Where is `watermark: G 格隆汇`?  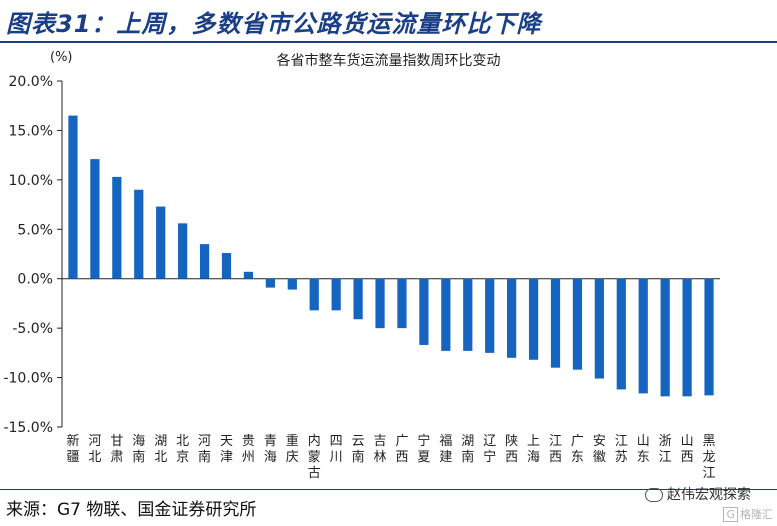
watermark: G 格隆汇 is located at coordinates (748, 514).